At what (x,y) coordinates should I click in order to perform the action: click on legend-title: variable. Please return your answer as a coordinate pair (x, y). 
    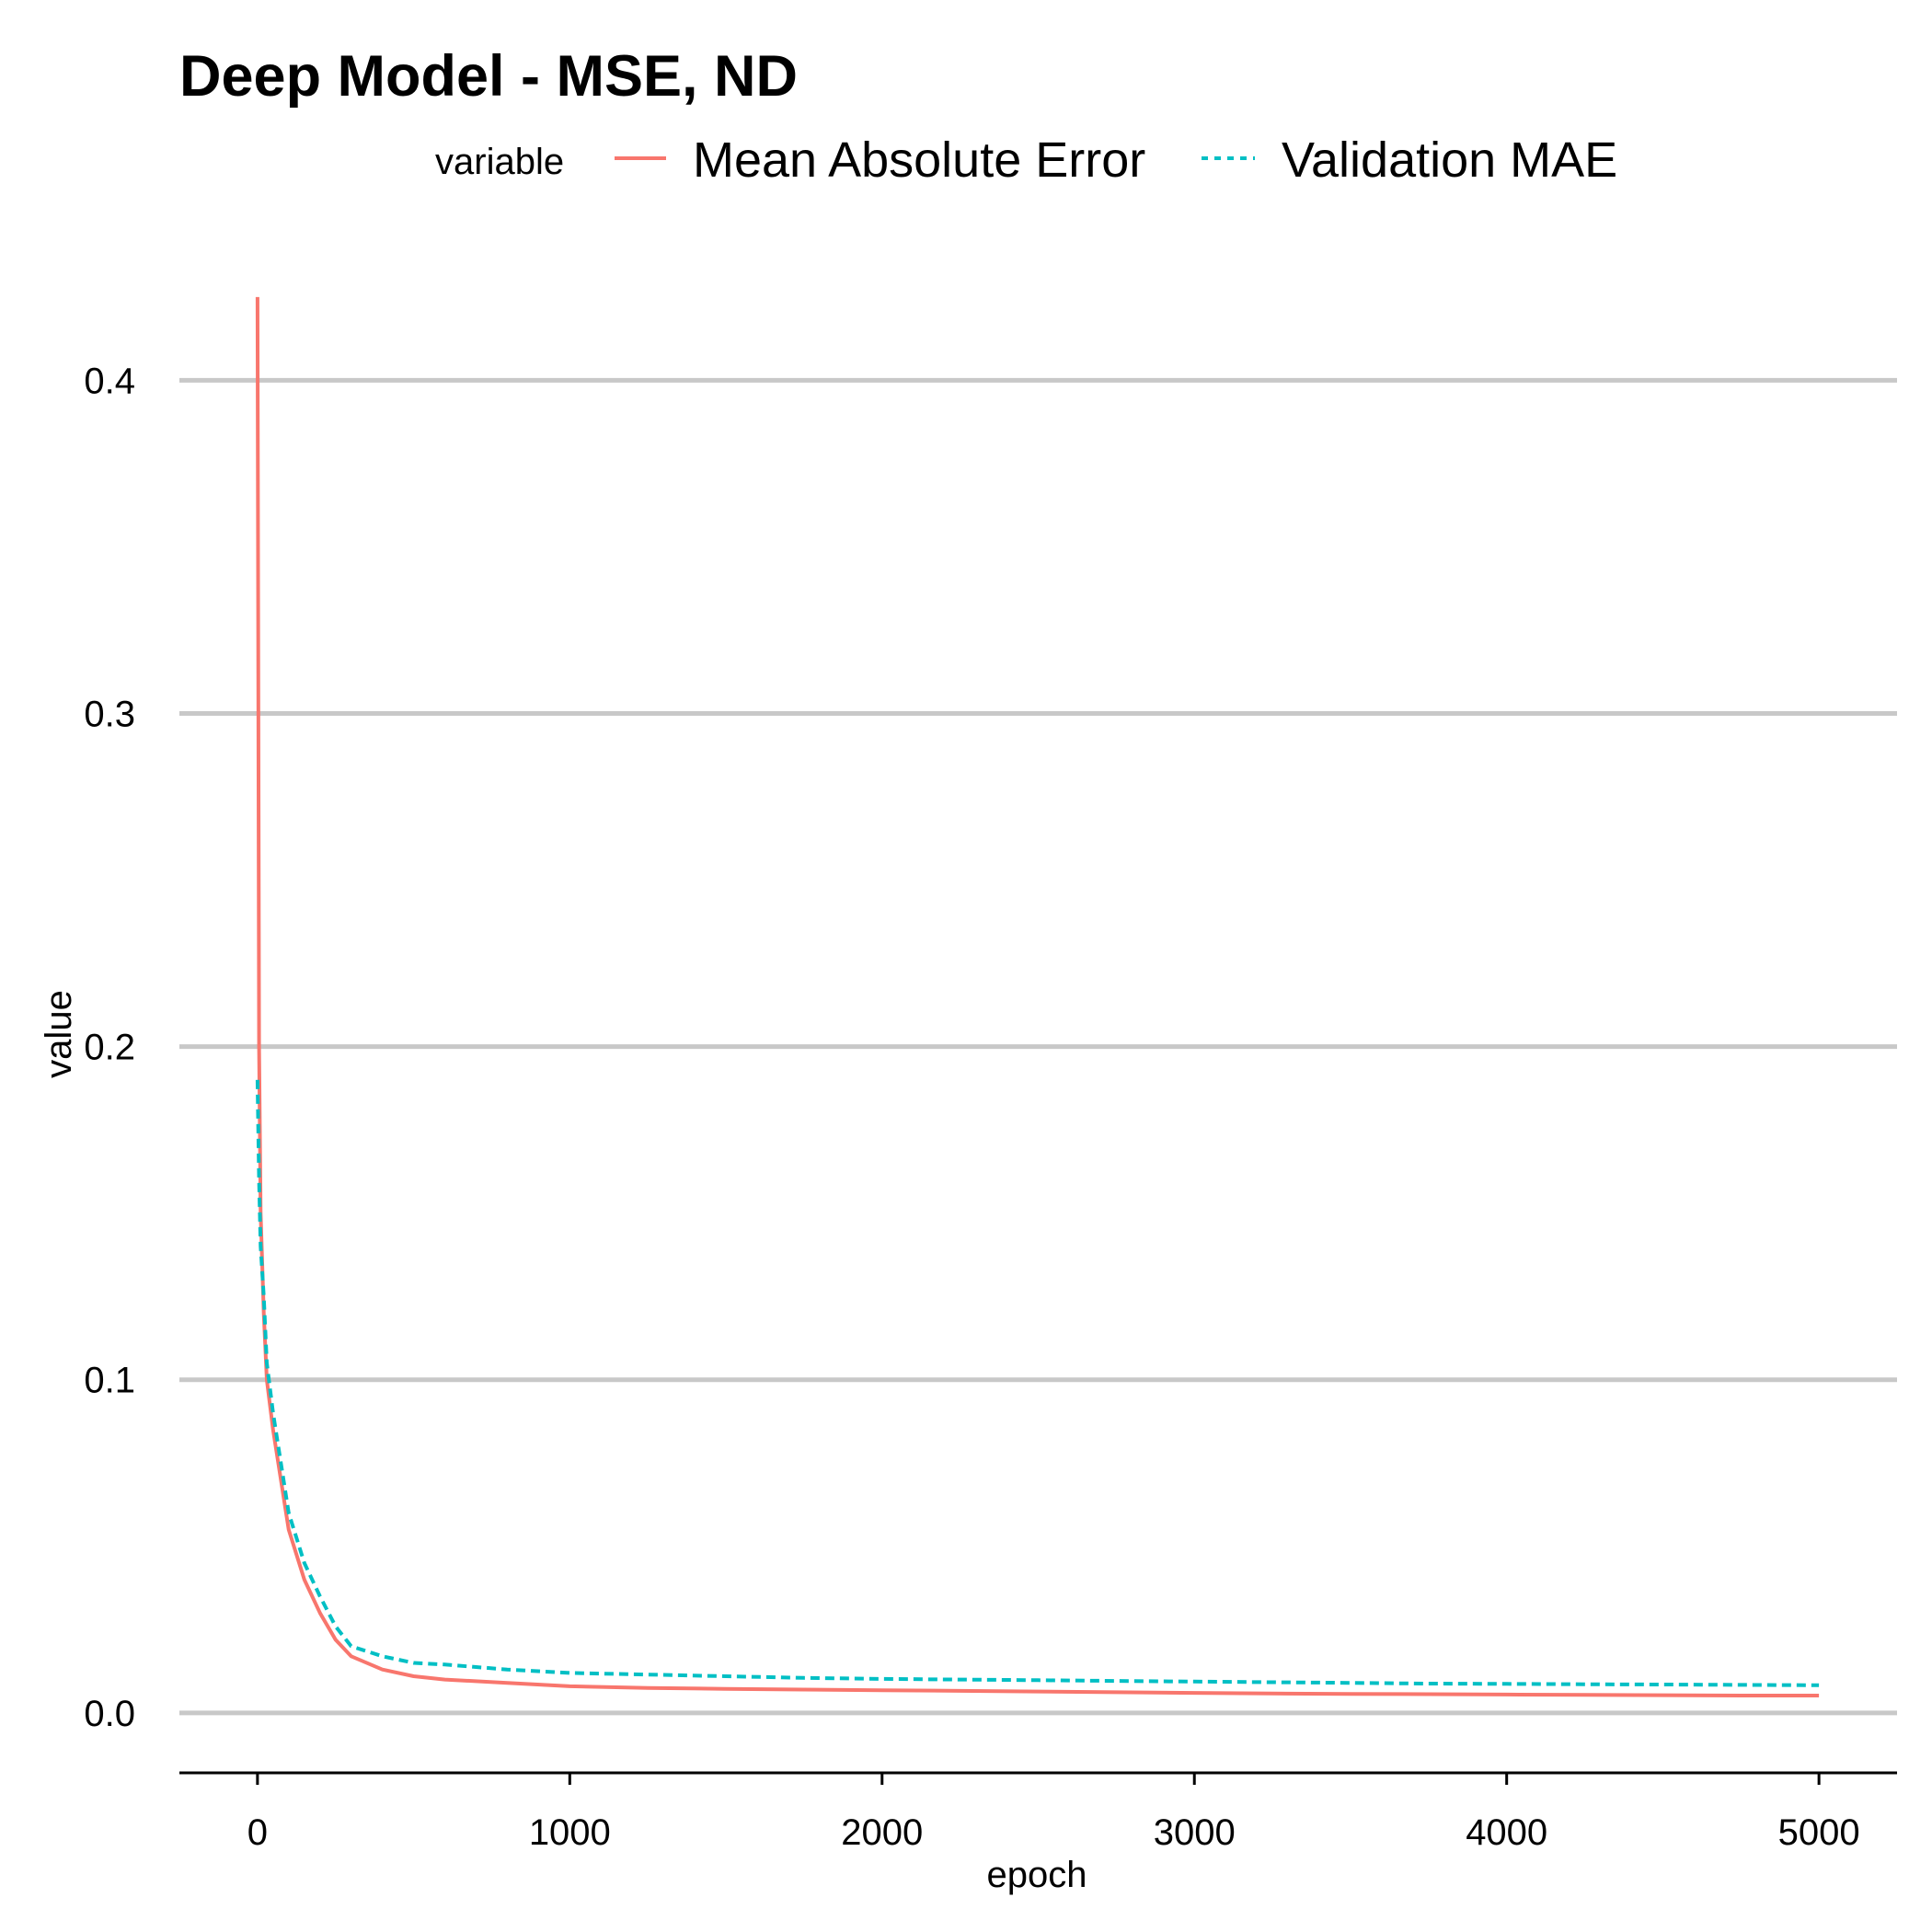
    Looking at the image, I should click on (499, 162).